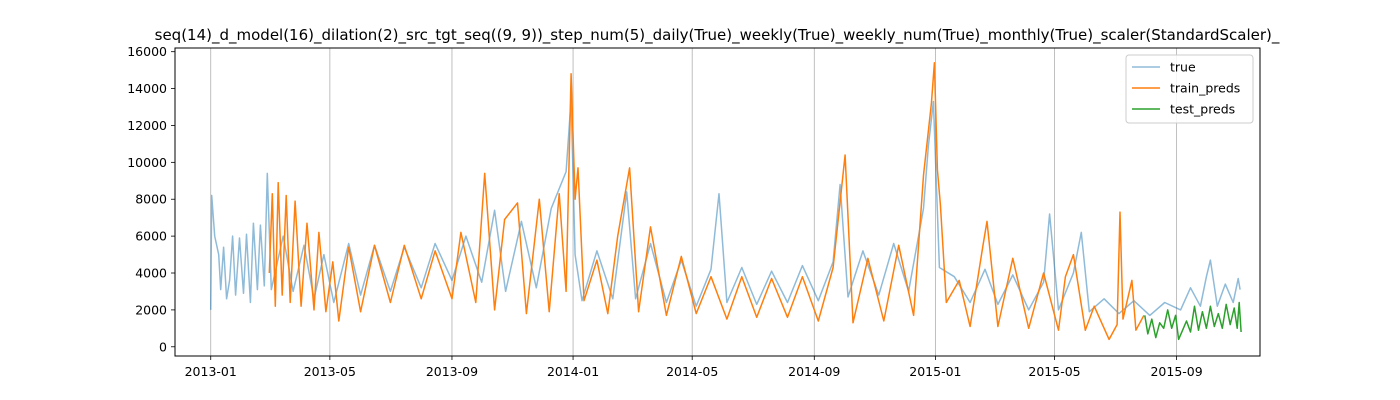 The height and width of the screenshot is (400, 1400). Describe the element at coordinates (211, 371) in the screenshot. I see `x-tick-label: 2013-01` at that location.